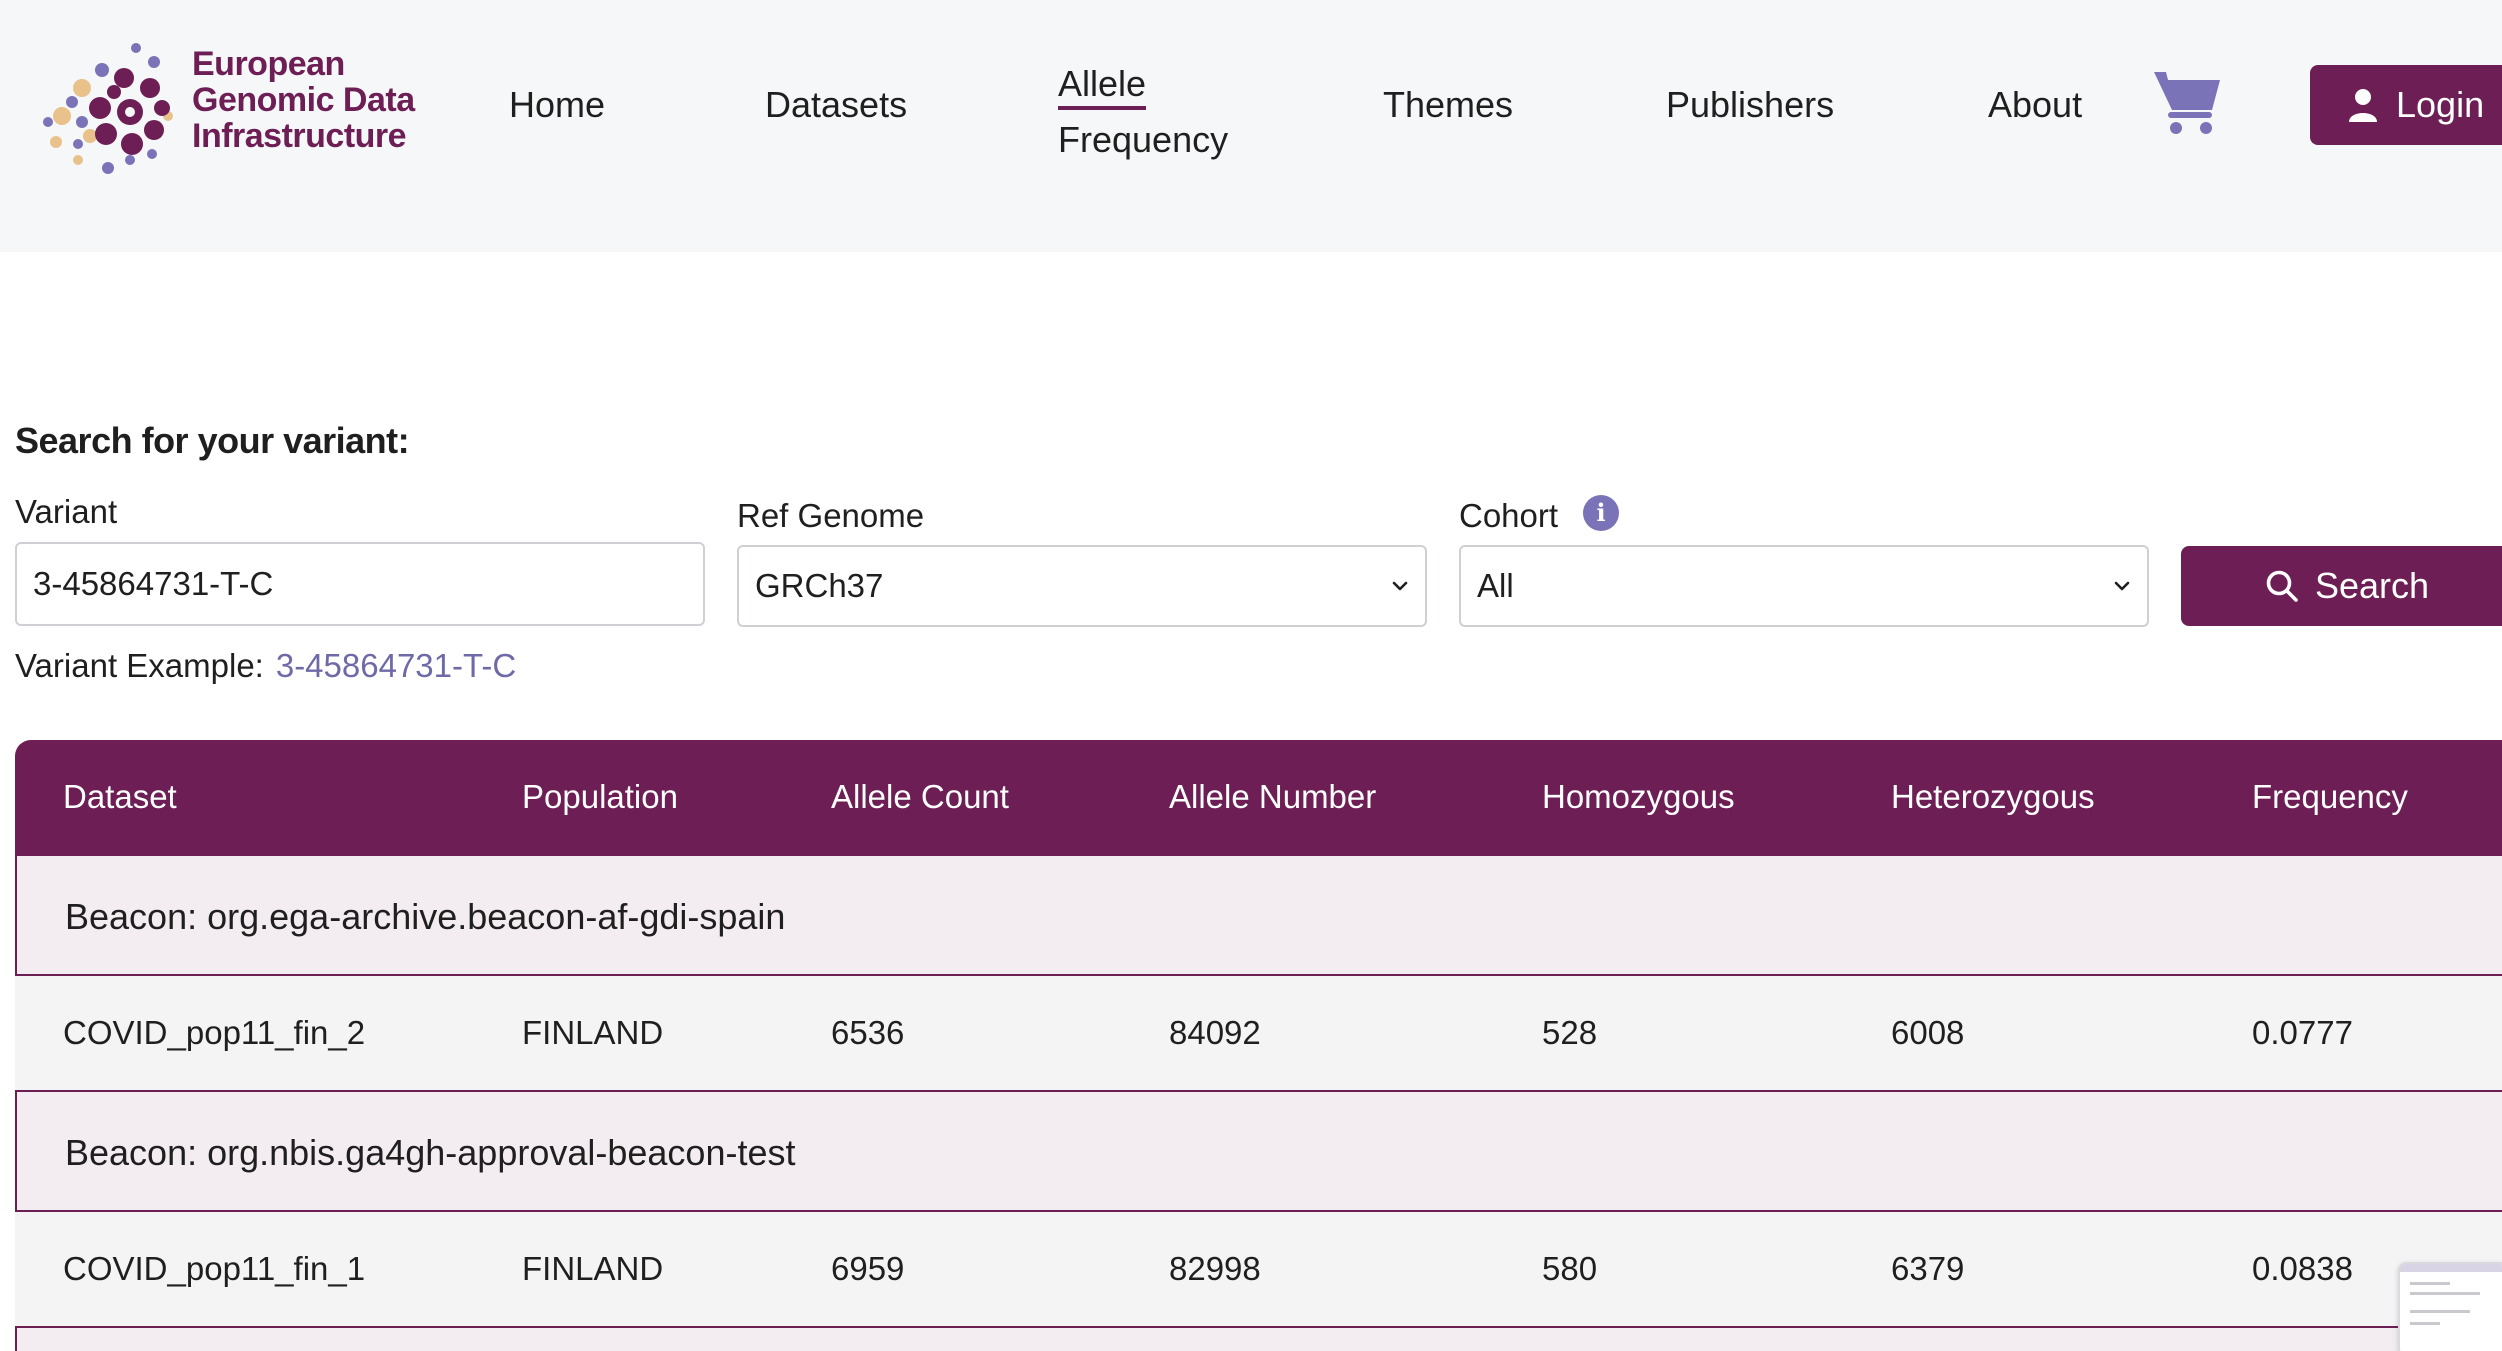  I want to click on cell-allele-count: 6536, so click(868, 1032).